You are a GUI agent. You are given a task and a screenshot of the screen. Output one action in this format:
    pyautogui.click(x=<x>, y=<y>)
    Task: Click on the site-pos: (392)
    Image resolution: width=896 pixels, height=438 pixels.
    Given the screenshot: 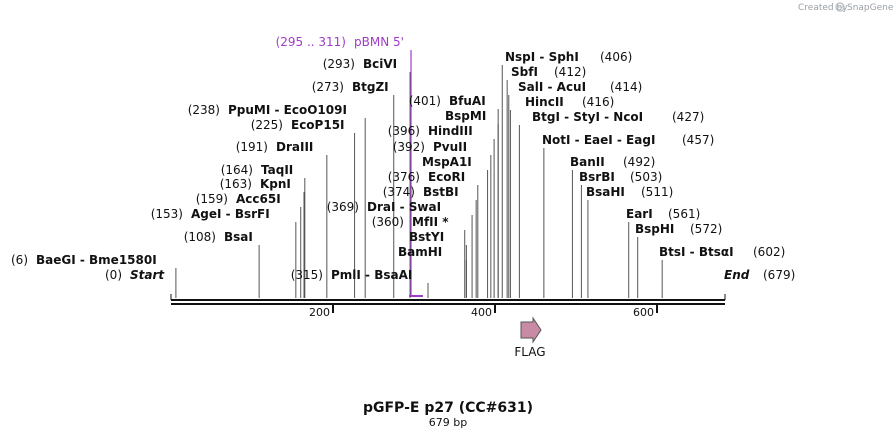 What is the action you would take?
    pyautogui.click(x=409, y=147)
    